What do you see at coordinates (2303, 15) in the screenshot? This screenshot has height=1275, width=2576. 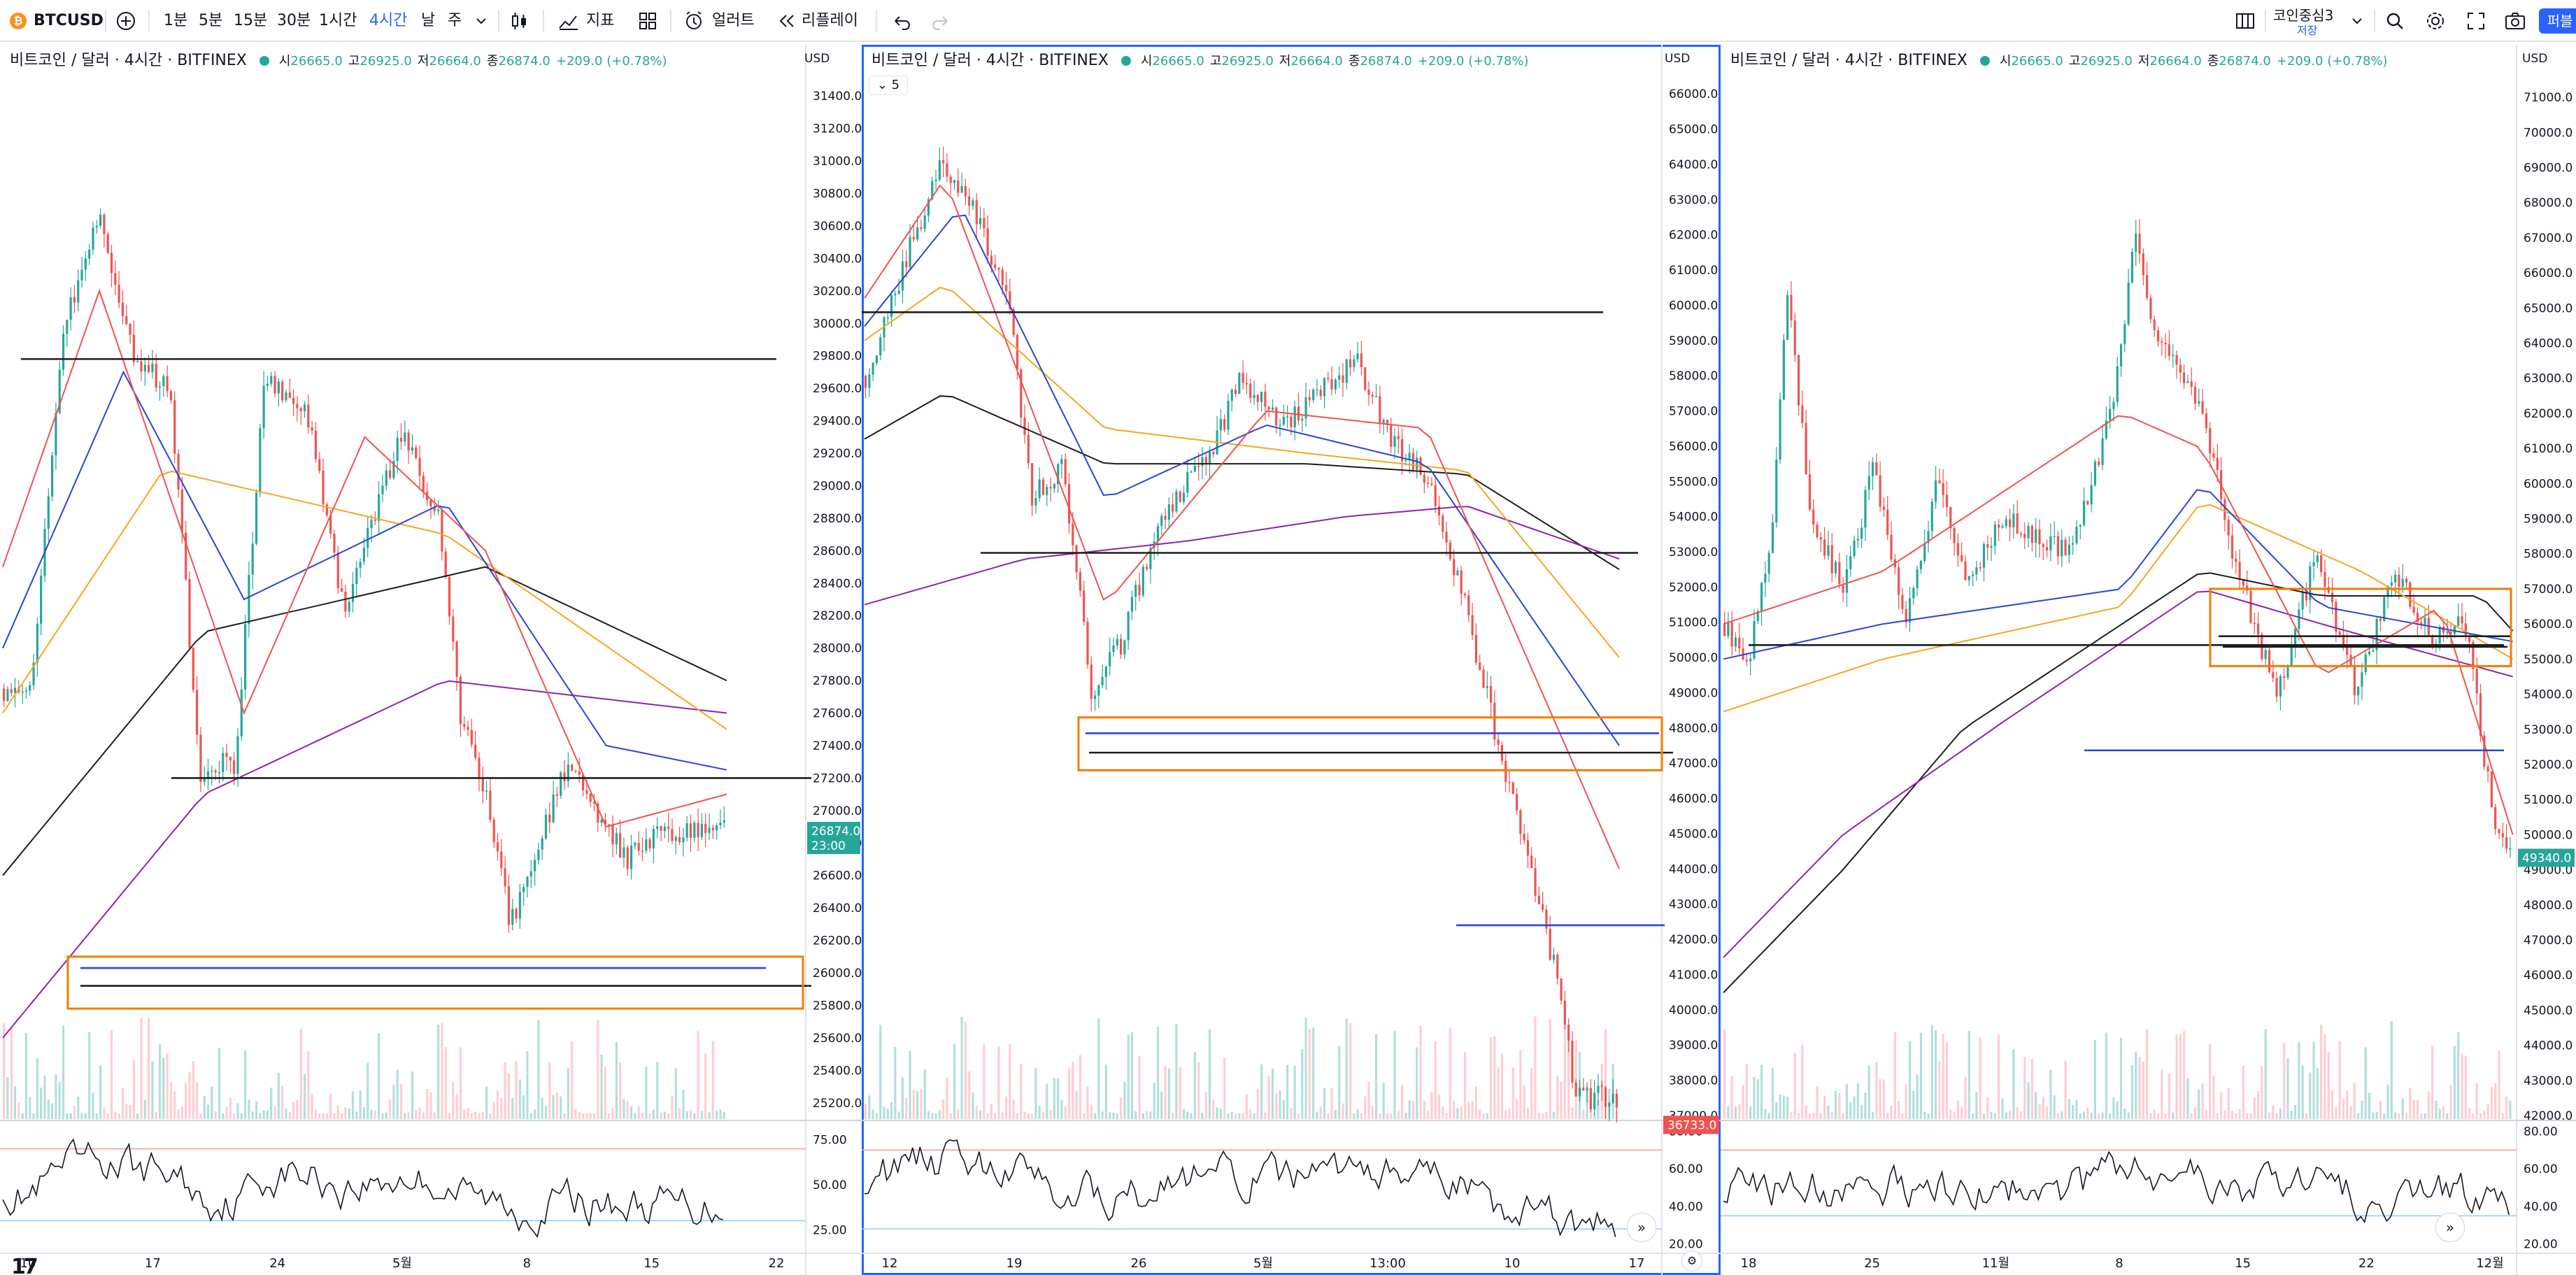 I see `layout-name: 코인중심3` at bounding box center [2303, 15].